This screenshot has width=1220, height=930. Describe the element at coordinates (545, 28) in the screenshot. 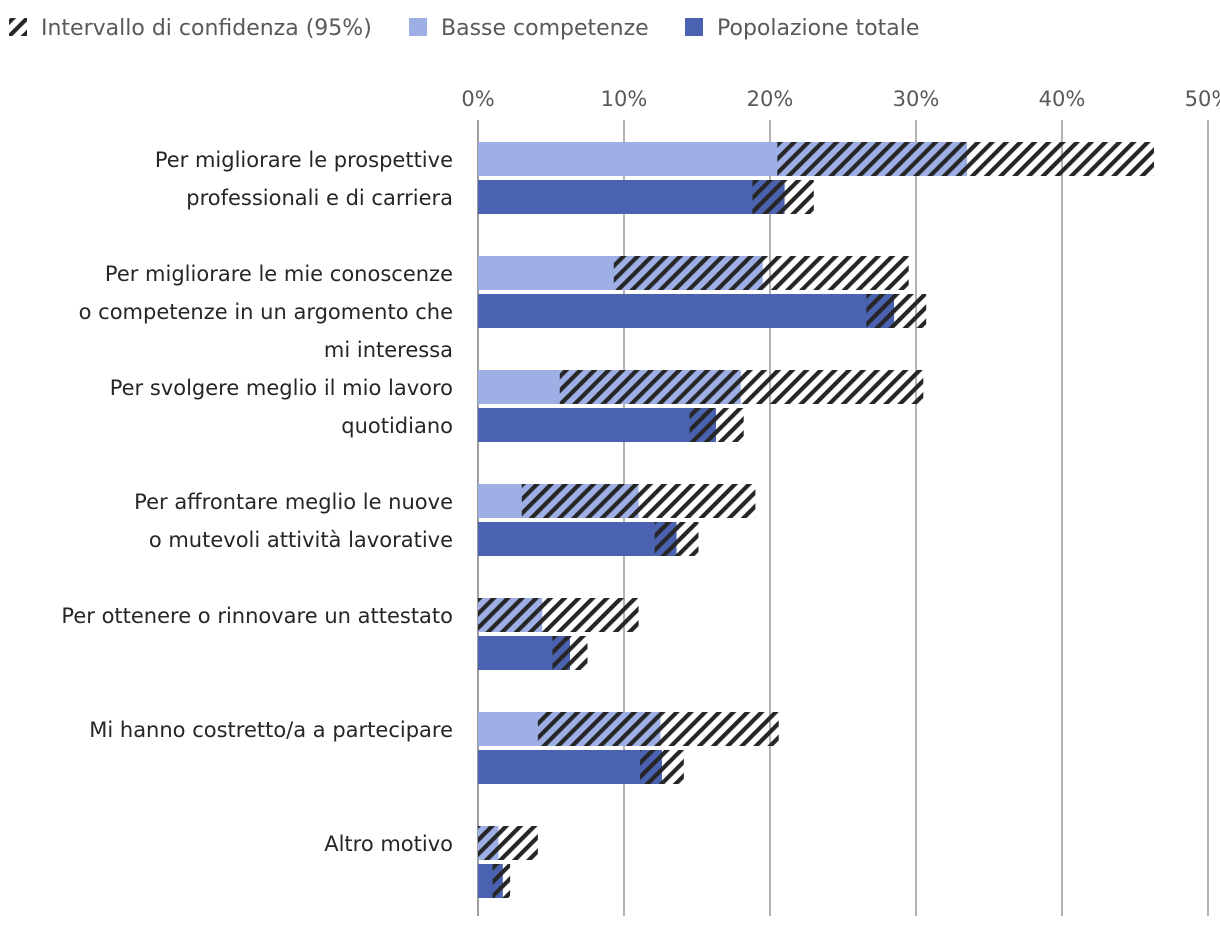

I see `legend-low-label: Basse competenze` at that location.